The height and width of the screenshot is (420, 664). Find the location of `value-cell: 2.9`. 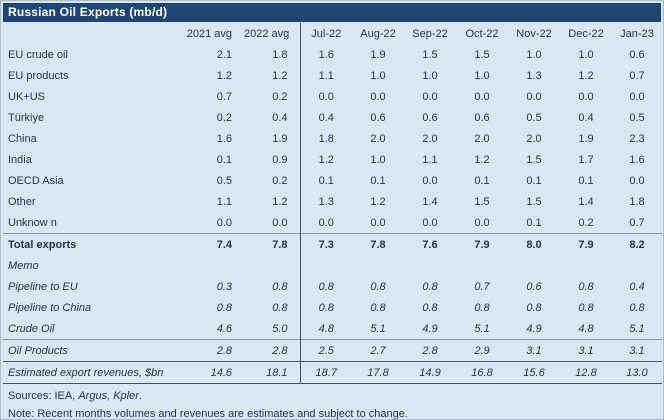

value-cell: 2.9 is located at coordinates (482, 350).